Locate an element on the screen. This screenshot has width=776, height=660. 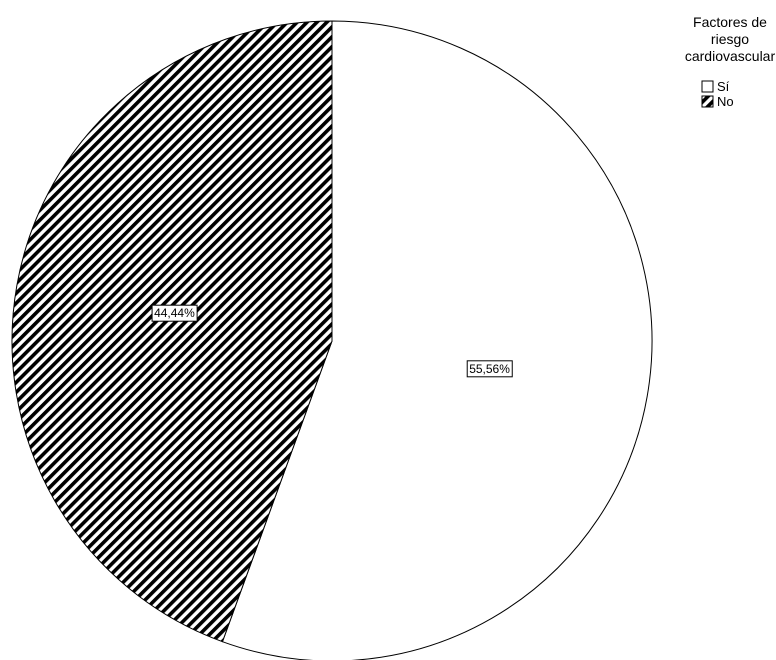
data-label-no: 44,44% is located at coordinates (174, 313).